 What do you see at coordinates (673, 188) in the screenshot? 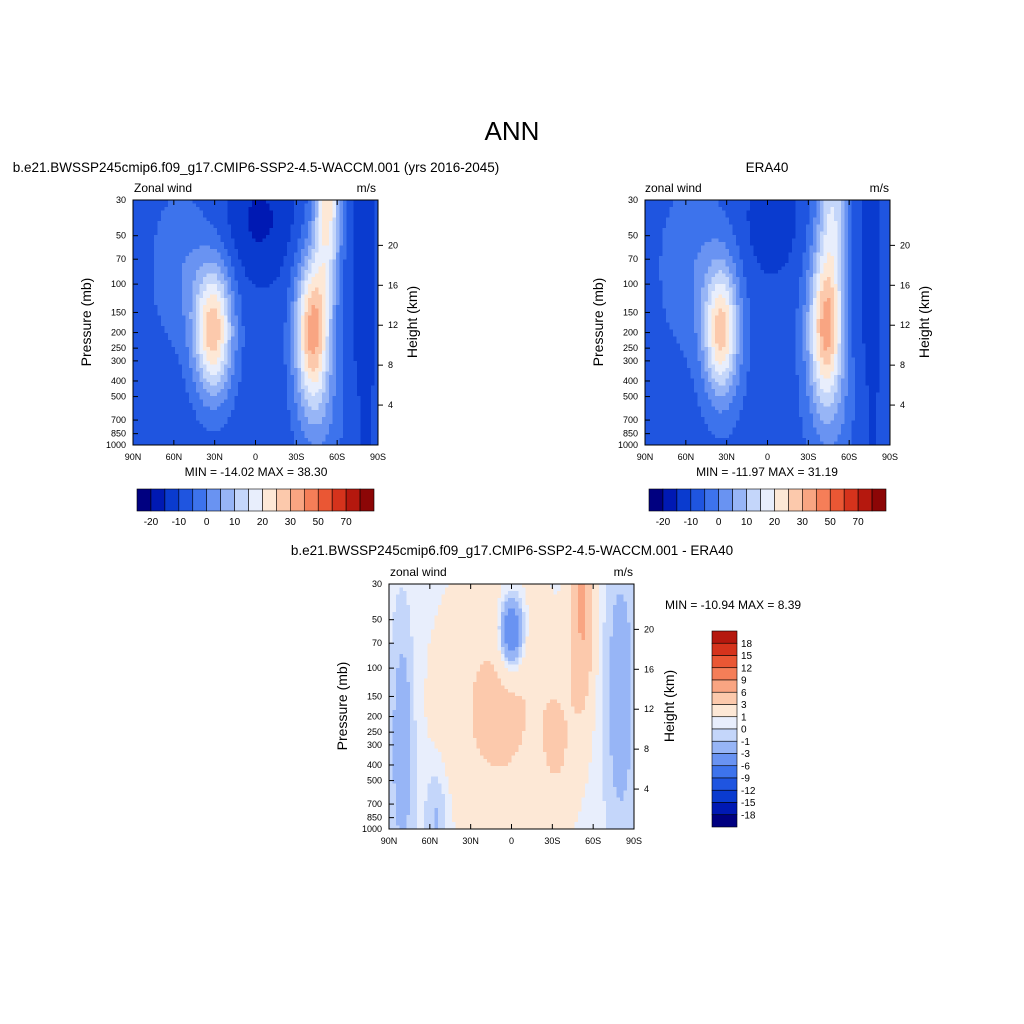
I see `panel-obs-left-label: zonal wind` at bounding box center [673, 188].